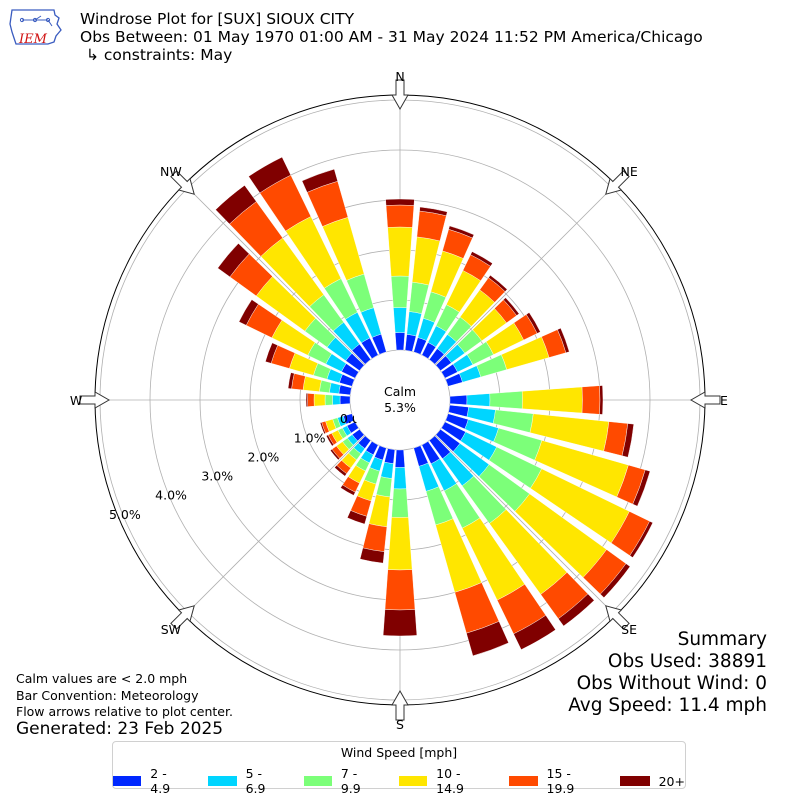 Image resolution: width=800 pixels, height=800 pixels. I want to click on legend-label: 2 - 4.9, so click(160, 781).